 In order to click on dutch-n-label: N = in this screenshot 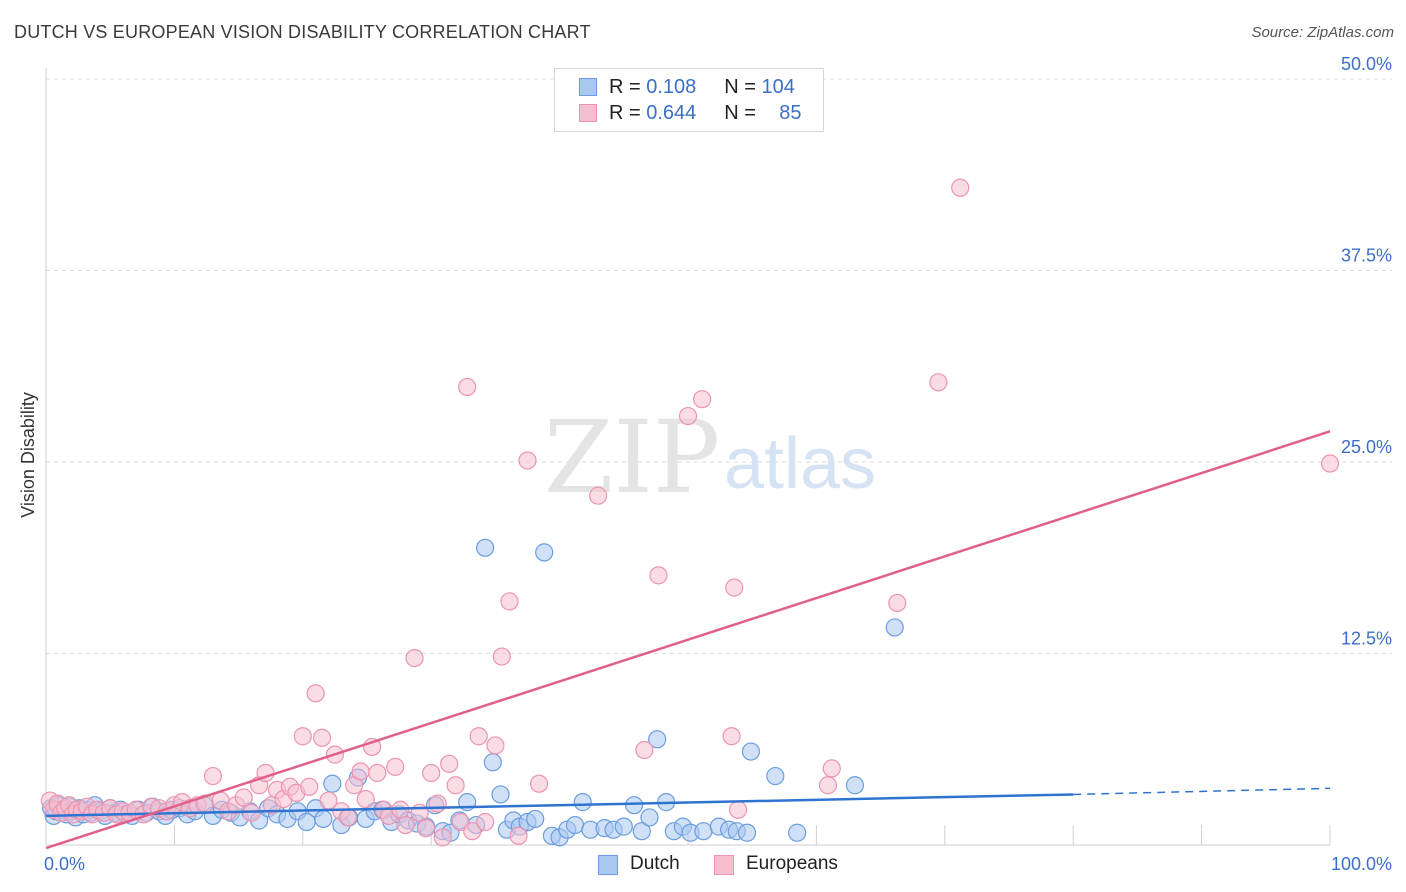, I will do `click(743, 87)`.